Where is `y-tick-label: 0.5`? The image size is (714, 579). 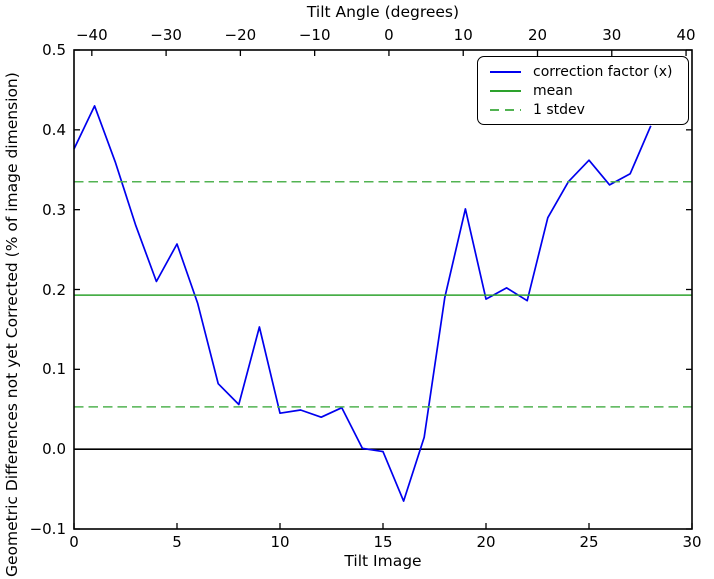 y-tick-label: 0.5 is located at coordinates (54, 50).